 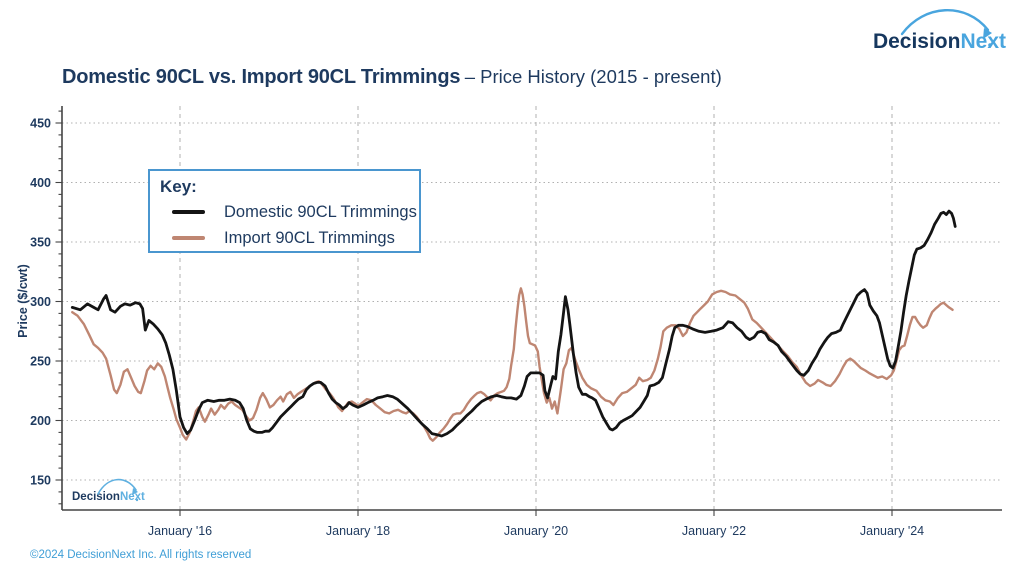 I want to click on watermark-logo: DecisionNext, so click(x=108, y=496).